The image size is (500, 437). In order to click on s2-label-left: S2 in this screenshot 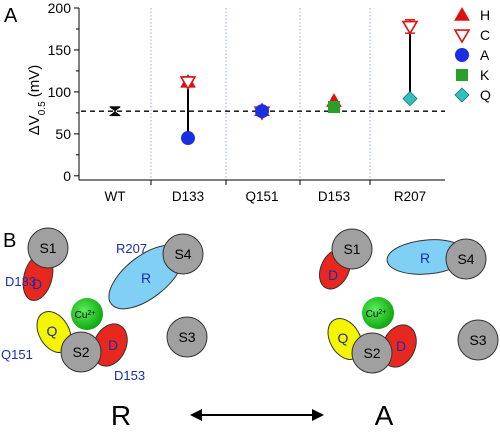, I will do `click(80, 352)`.